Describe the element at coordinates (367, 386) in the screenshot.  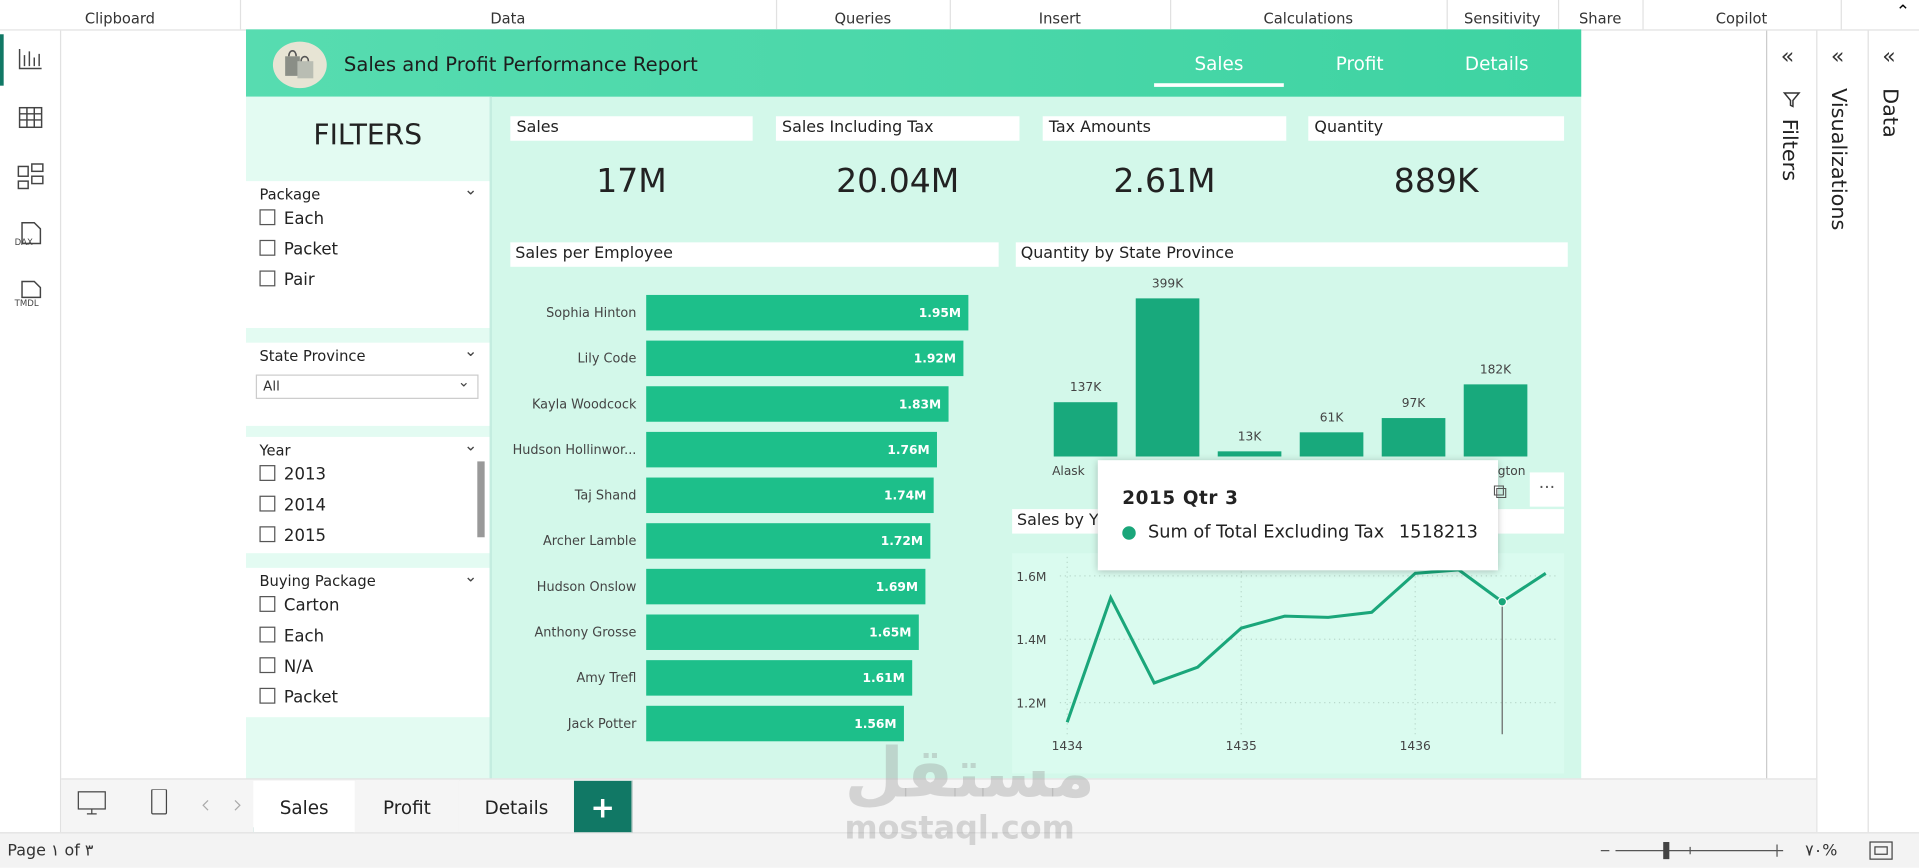
I see `dropdown: All ⌄` at that location.